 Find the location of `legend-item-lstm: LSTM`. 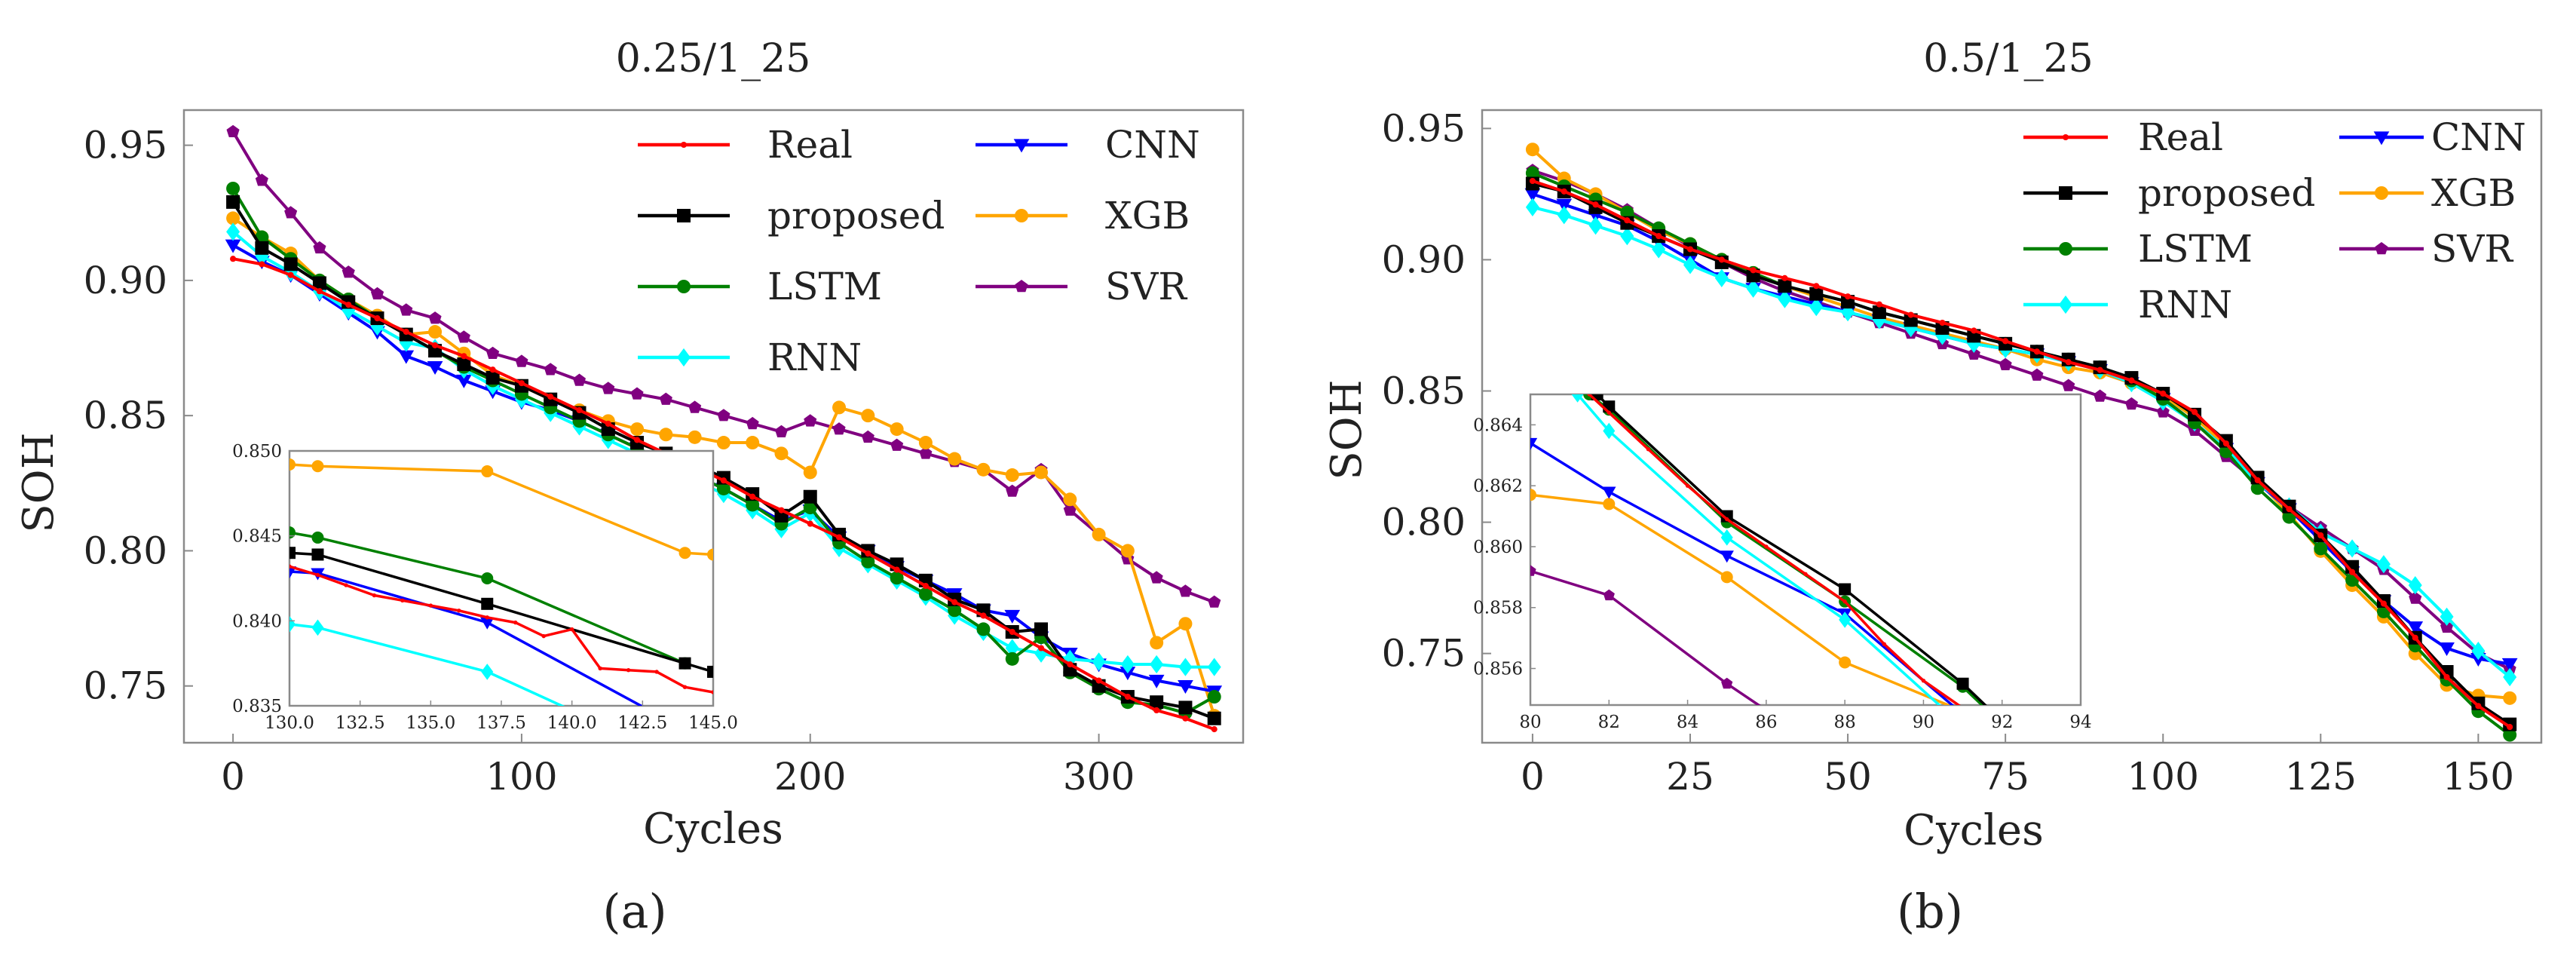

legend-item-lstm: LSTM is located at coordinates (760, 286).